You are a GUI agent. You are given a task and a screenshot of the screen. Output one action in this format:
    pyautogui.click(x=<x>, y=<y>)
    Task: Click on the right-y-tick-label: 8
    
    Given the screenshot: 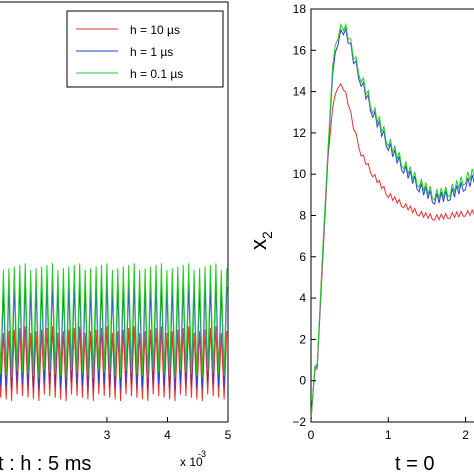 What is the action you would take?
    pyautogui.click(x=302, y=216)
    